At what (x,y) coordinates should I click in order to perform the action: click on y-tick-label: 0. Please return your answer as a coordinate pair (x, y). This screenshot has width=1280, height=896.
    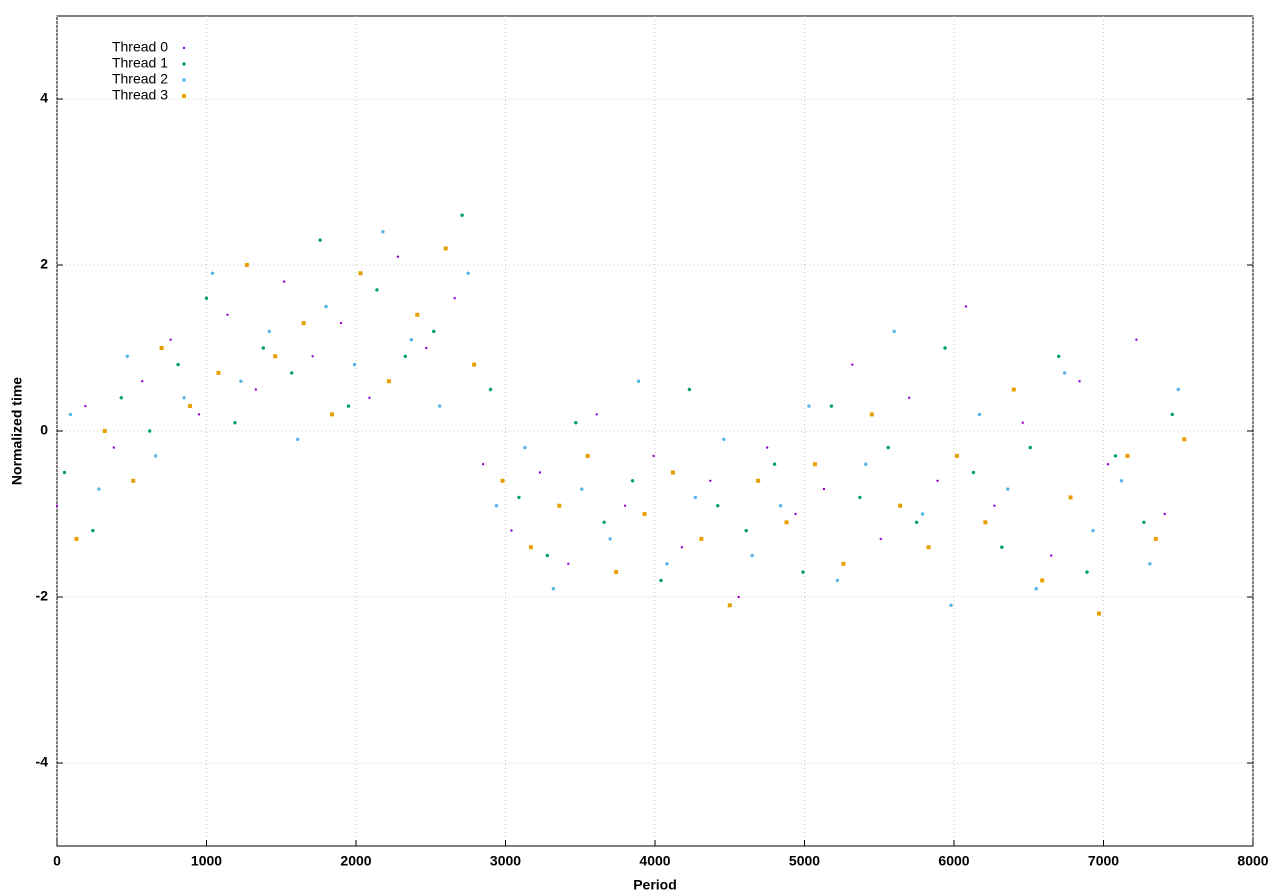
    Looking at the image, I should click on (44, 430).